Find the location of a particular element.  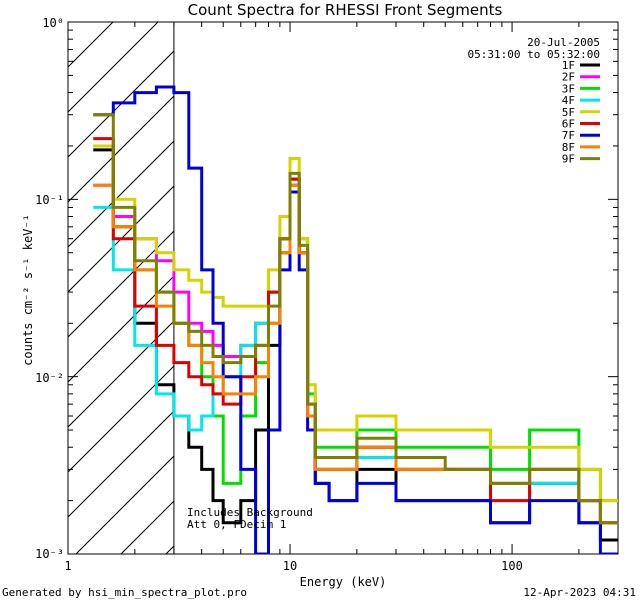

legend-label-8F: 8F is located at coordinates (568, 147).